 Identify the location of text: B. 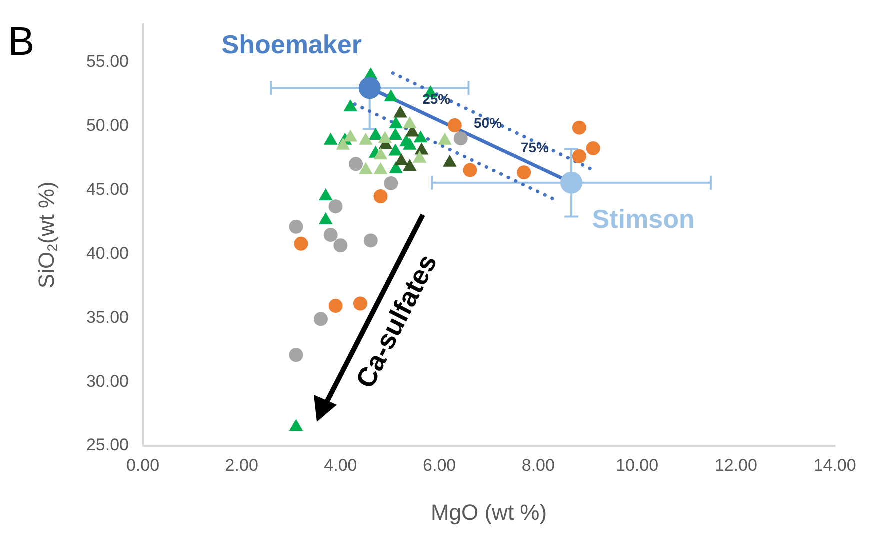
(21, 42).